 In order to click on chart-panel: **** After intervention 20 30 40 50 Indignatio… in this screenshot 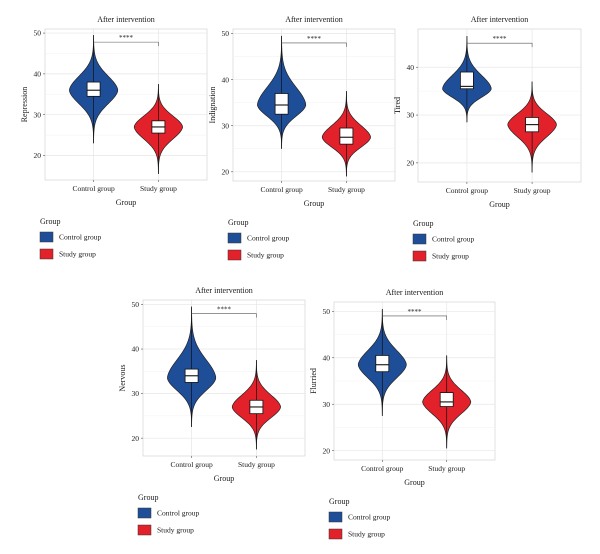, I will do `click(302, 138)`.